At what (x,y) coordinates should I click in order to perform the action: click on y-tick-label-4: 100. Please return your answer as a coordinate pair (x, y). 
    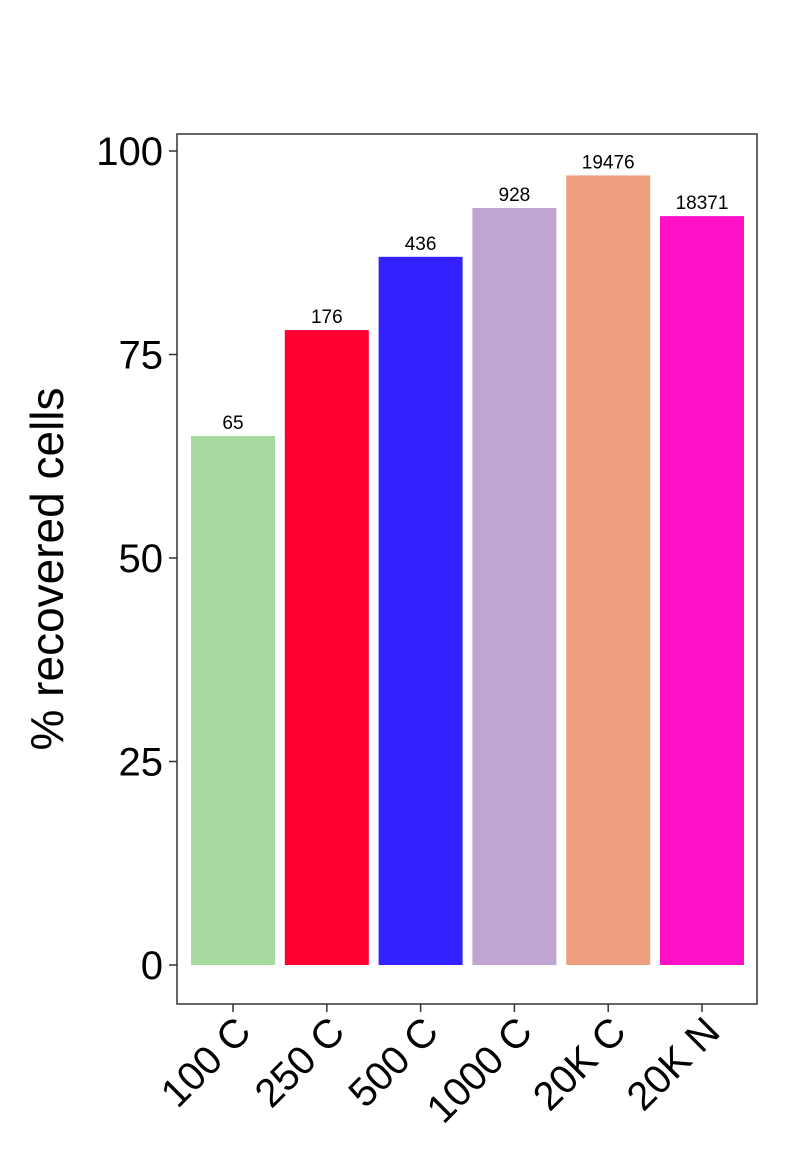
    Looking at the image, I should click on (129, 152).